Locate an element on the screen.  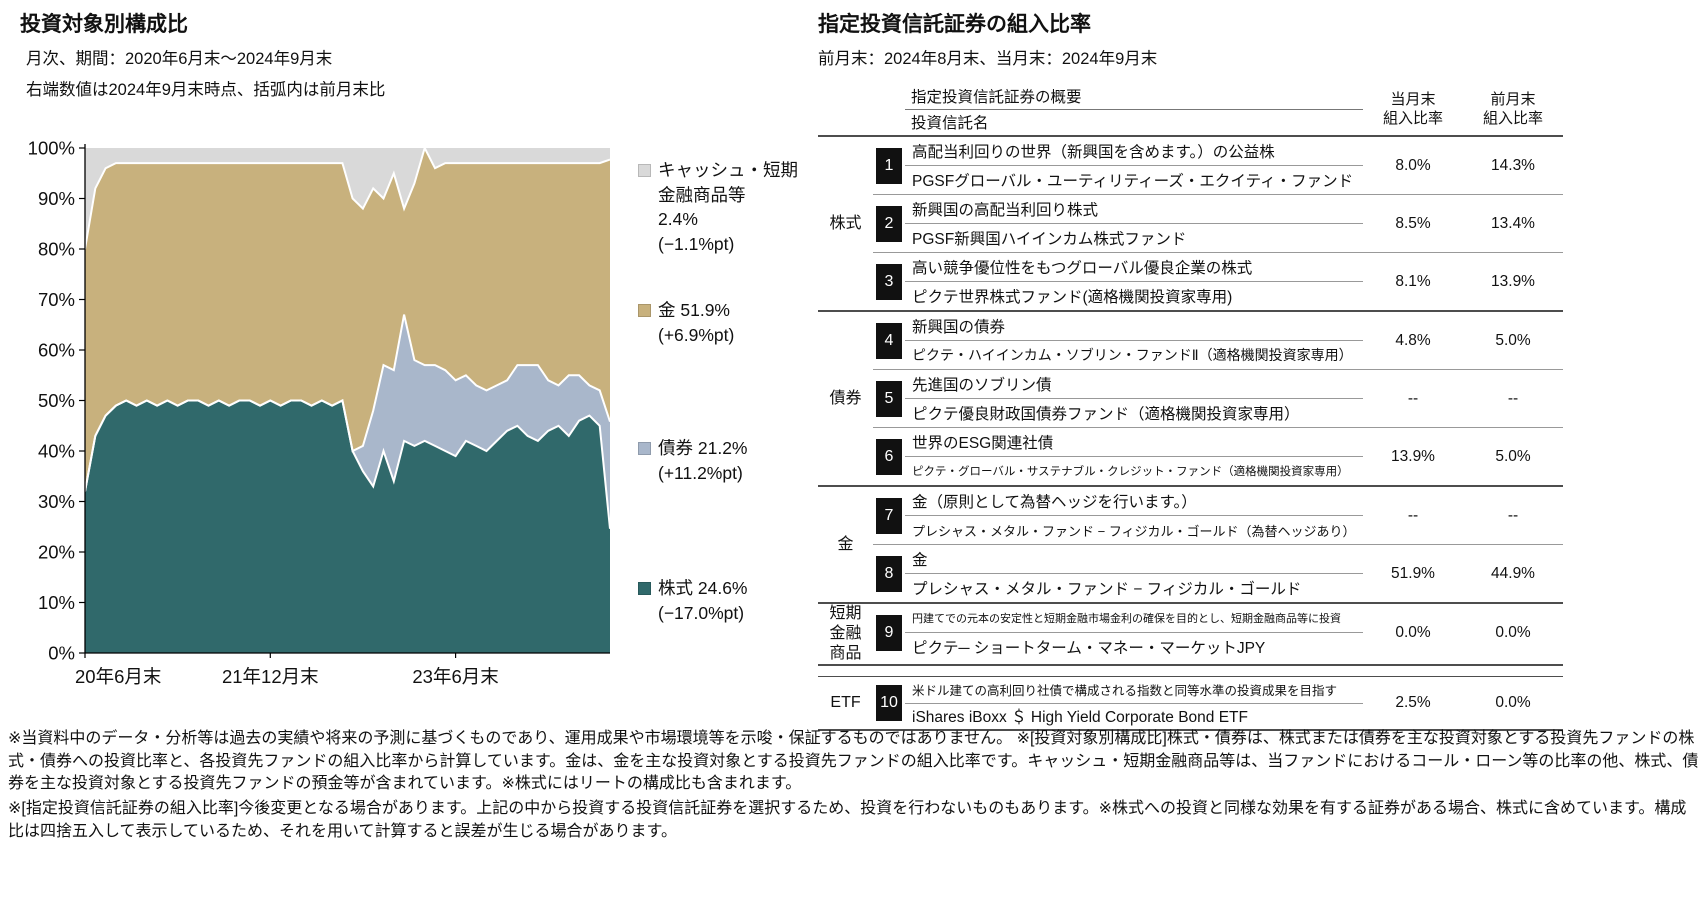
x-axis-label: 23年6月末 is located at coordinates (455, 676).